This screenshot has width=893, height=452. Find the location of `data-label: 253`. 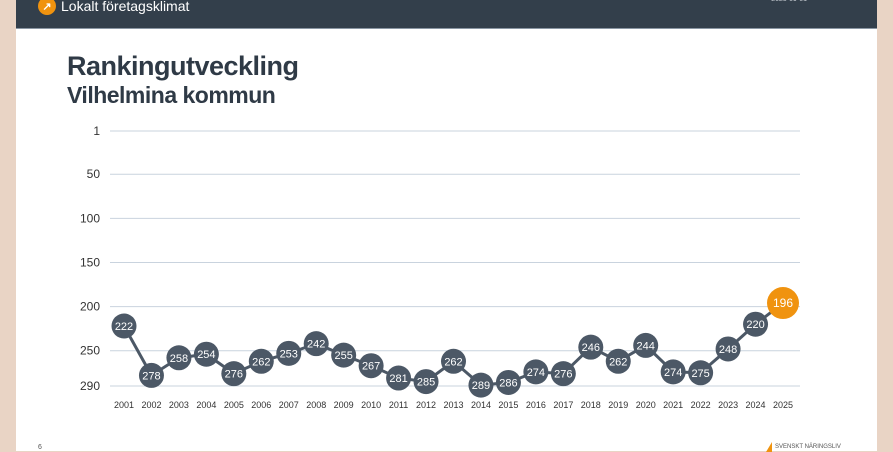

data-label: 253 is located at coordinates (289, 354).